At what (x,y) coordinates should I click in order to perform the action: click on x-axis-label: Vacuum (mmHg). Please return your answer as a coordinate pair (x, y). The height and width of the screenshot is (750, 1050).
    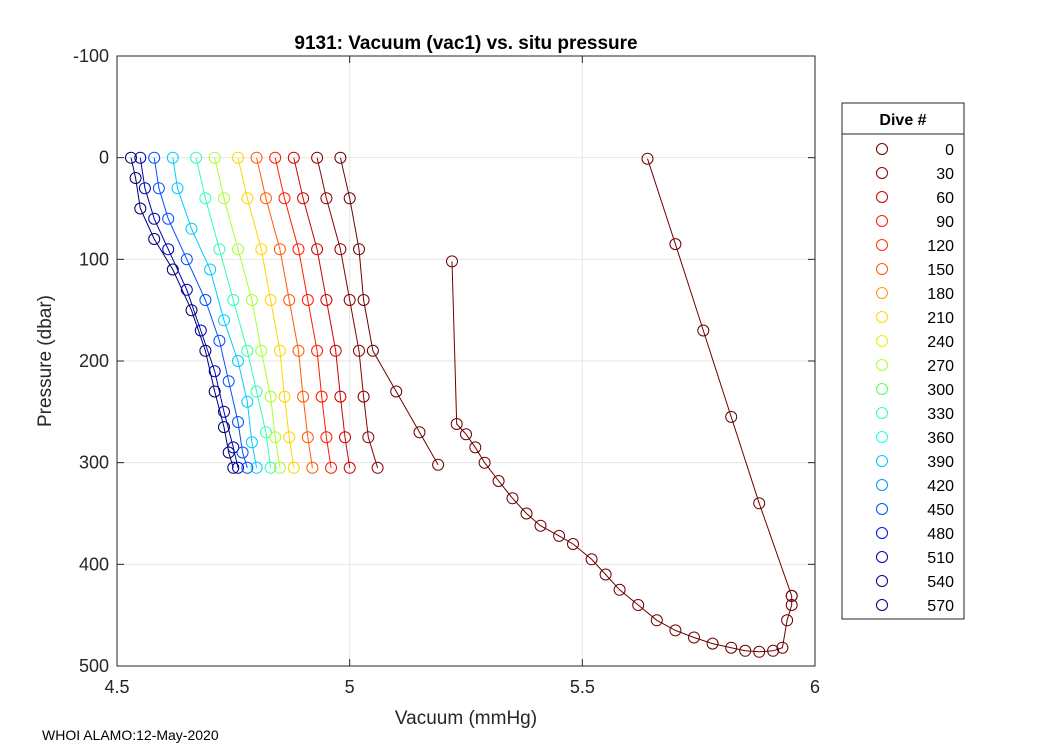
    Looking at the image, I should click on (466, 718).